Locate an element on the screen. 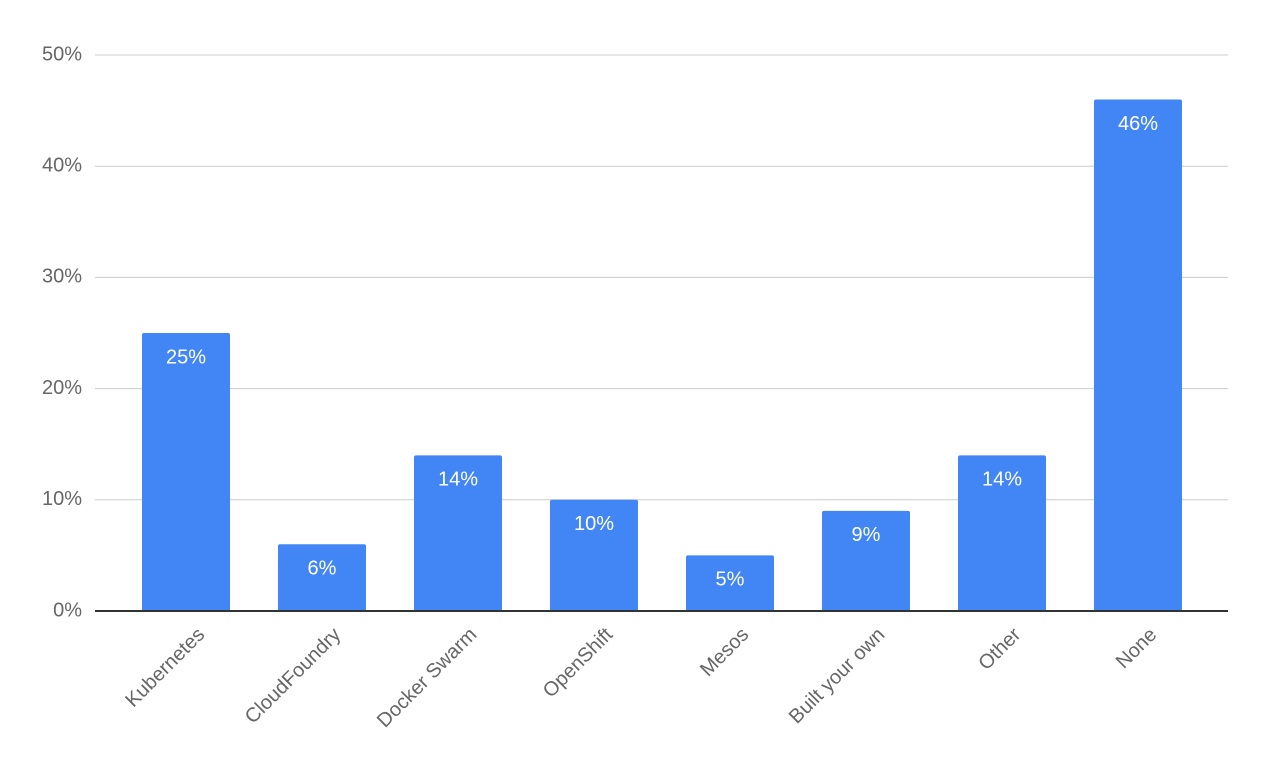  y-tick-label: 20% is located at coordinates (62, 388).